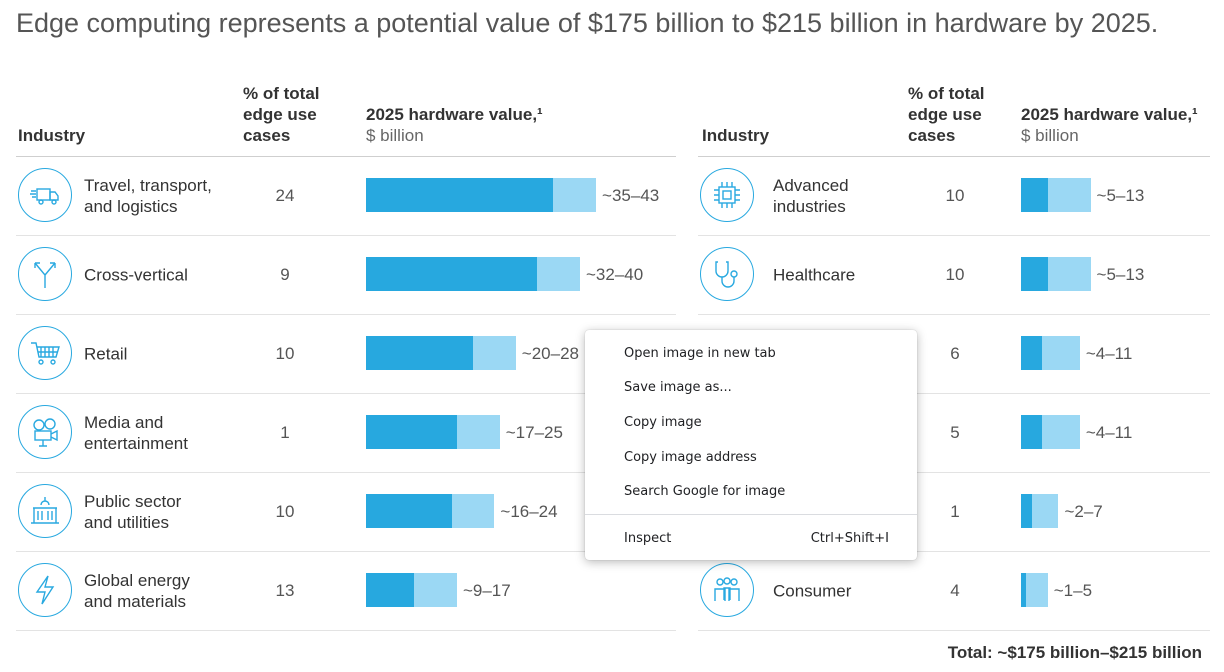 The image size is (1224, 672). Describe the element at coordinates (1073, 590) in the screenshot. I see `value-range-label: ~1–5` at that location.